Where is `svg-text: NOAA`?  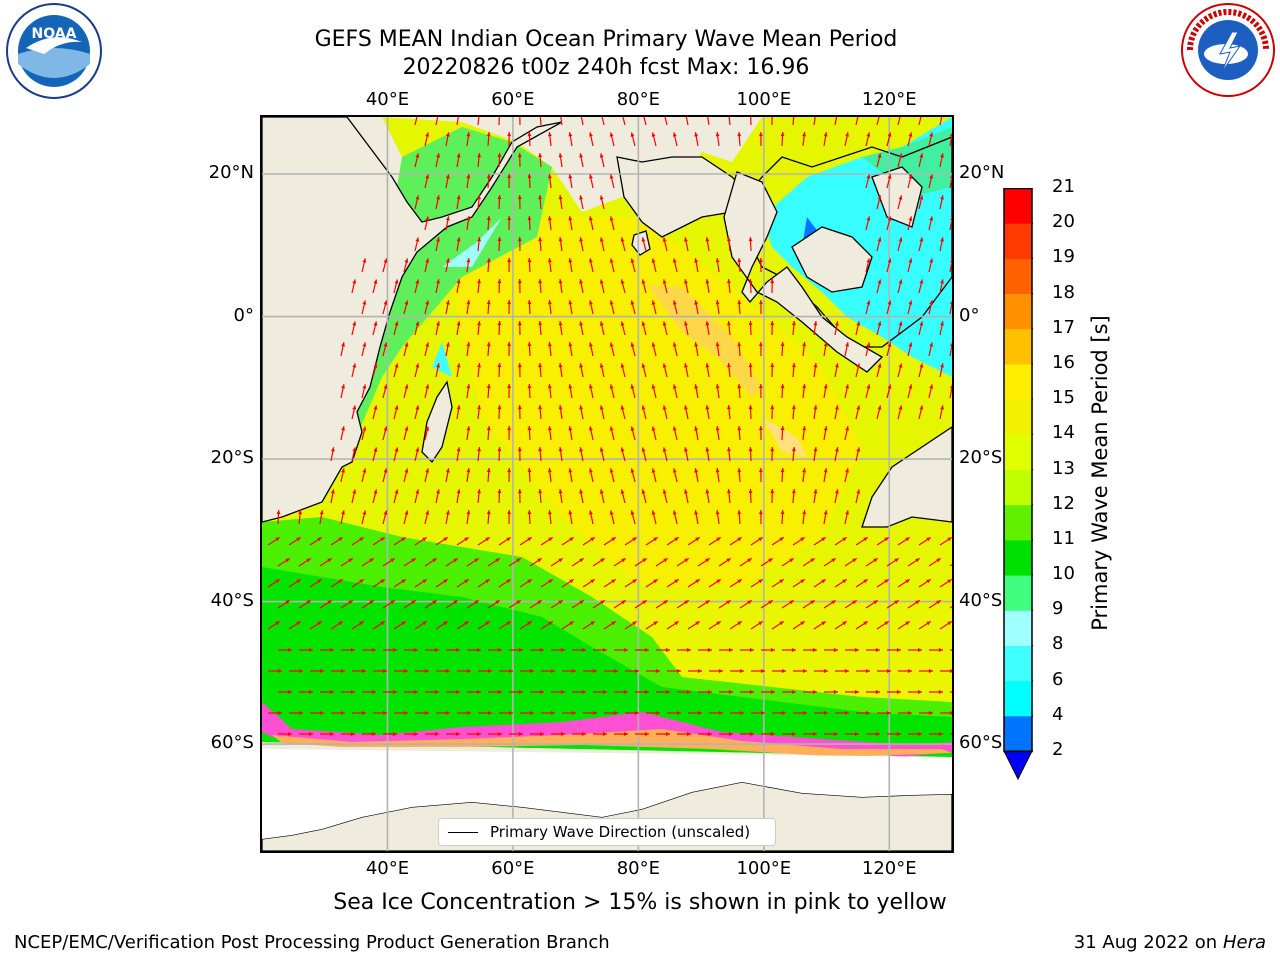
svg-text: NOAA is located at coordinates (54, 34).